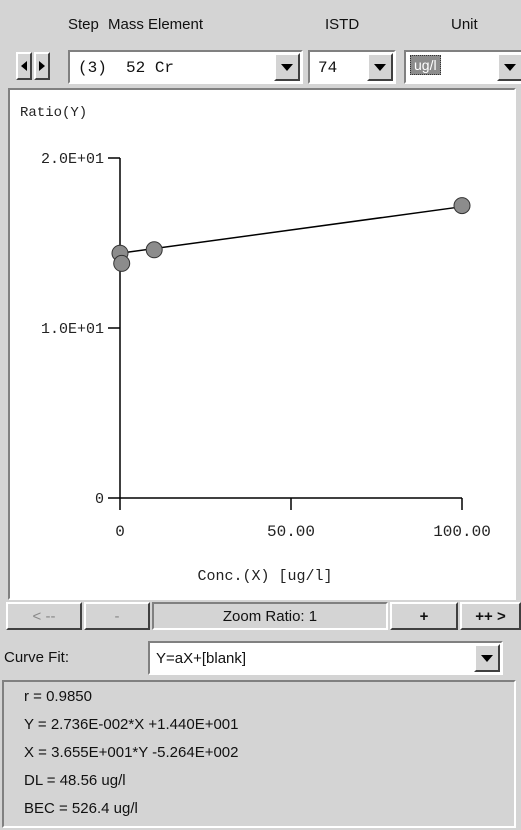  What do you see at coordinates (117, 616) in the screenshot?
I see `zoom-out-button: -` at bounding box center [117, 616].